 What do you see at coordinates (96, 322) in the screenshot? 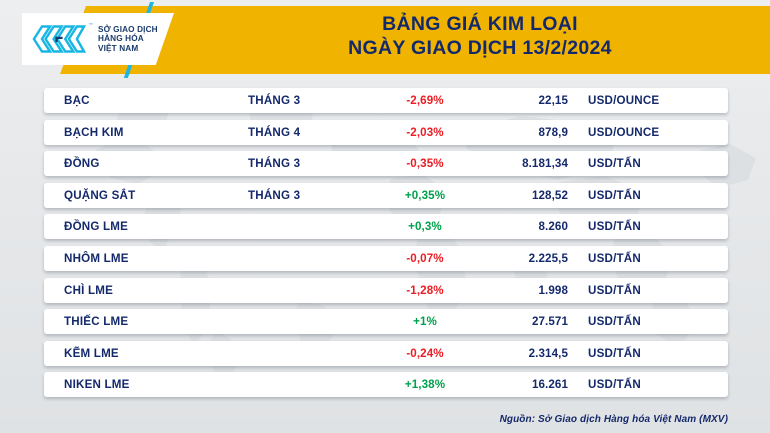
I see `cell-name: THIẾC LME` at bounding box center [96, 322].